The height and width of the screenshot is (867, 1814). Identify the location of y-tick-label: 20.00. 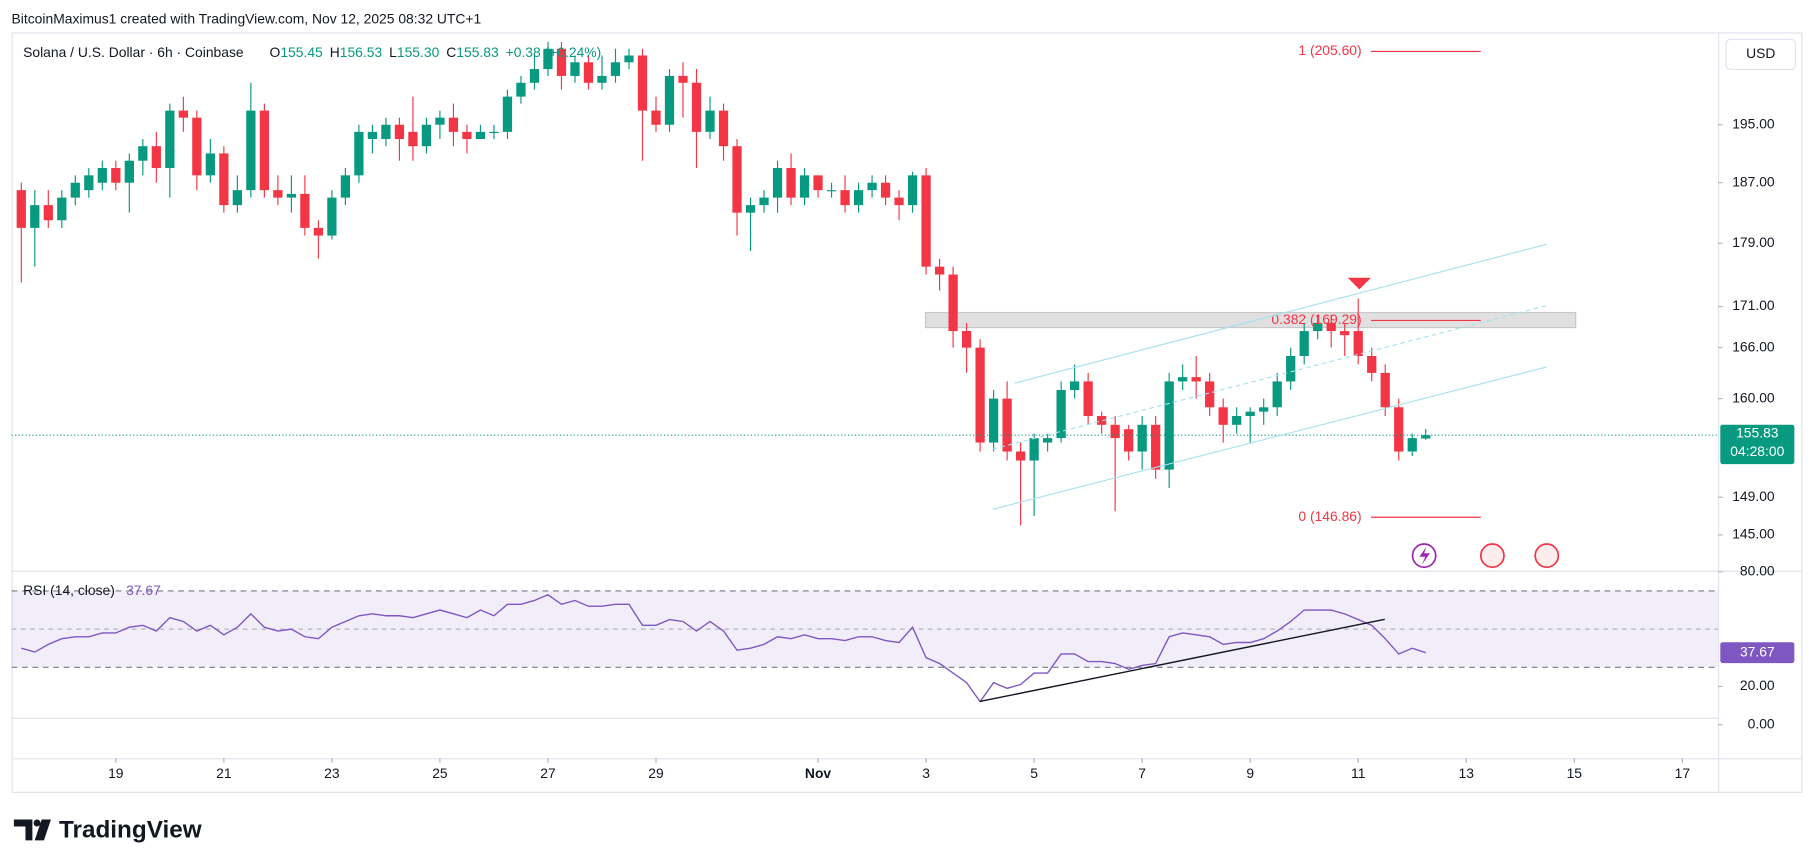
(1757, 685).